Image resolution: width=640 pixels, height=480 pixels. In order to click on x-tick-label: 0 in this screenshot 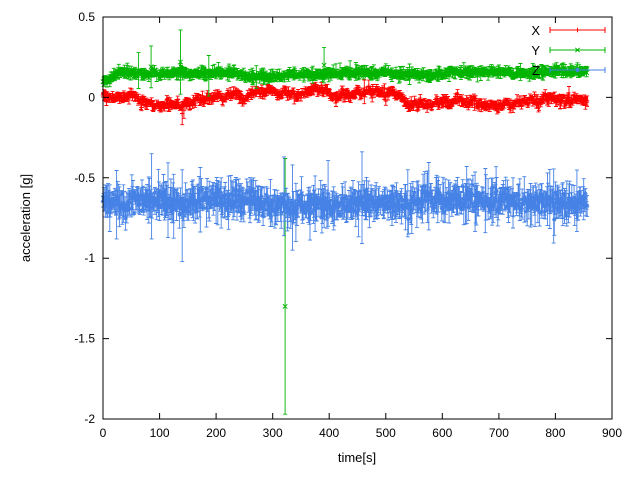, I will do `click(103, 433)`.